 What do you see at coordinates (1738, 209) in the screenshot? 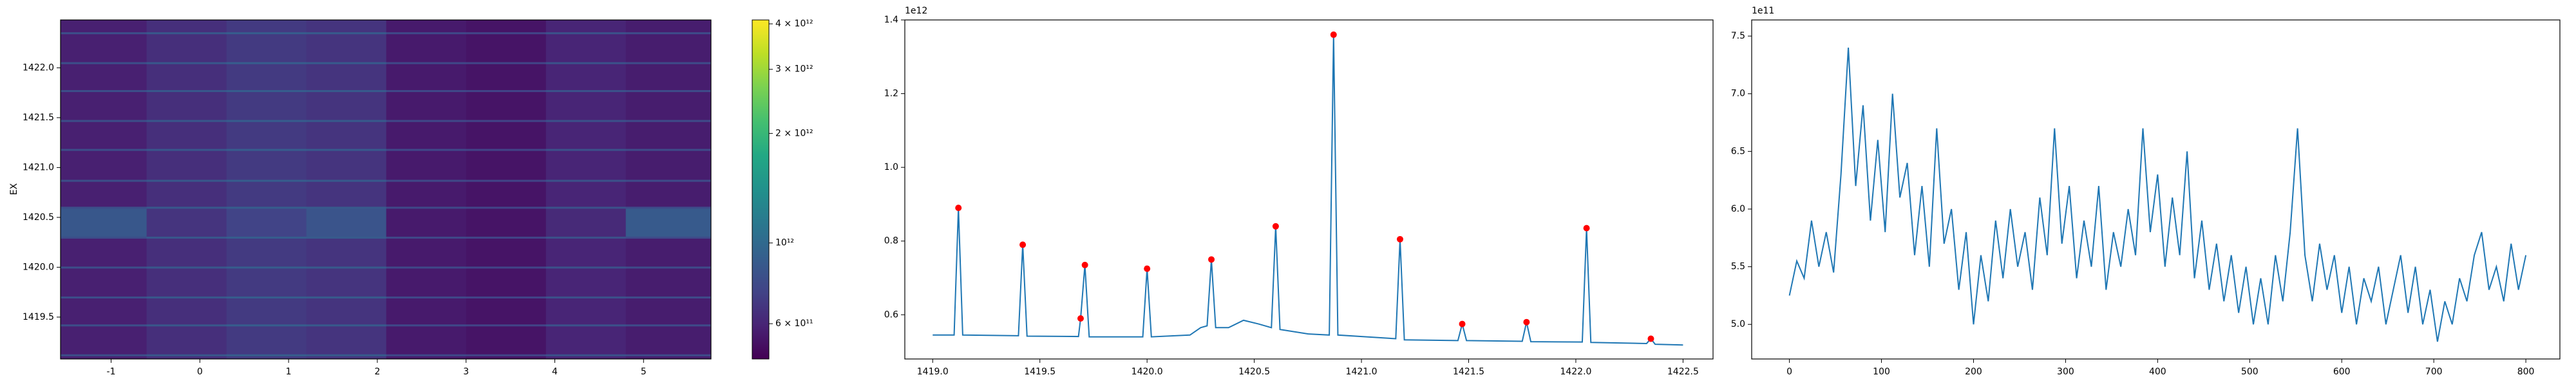
I see `y-tick-label: 6.0` at bounding box center [1738, 209].